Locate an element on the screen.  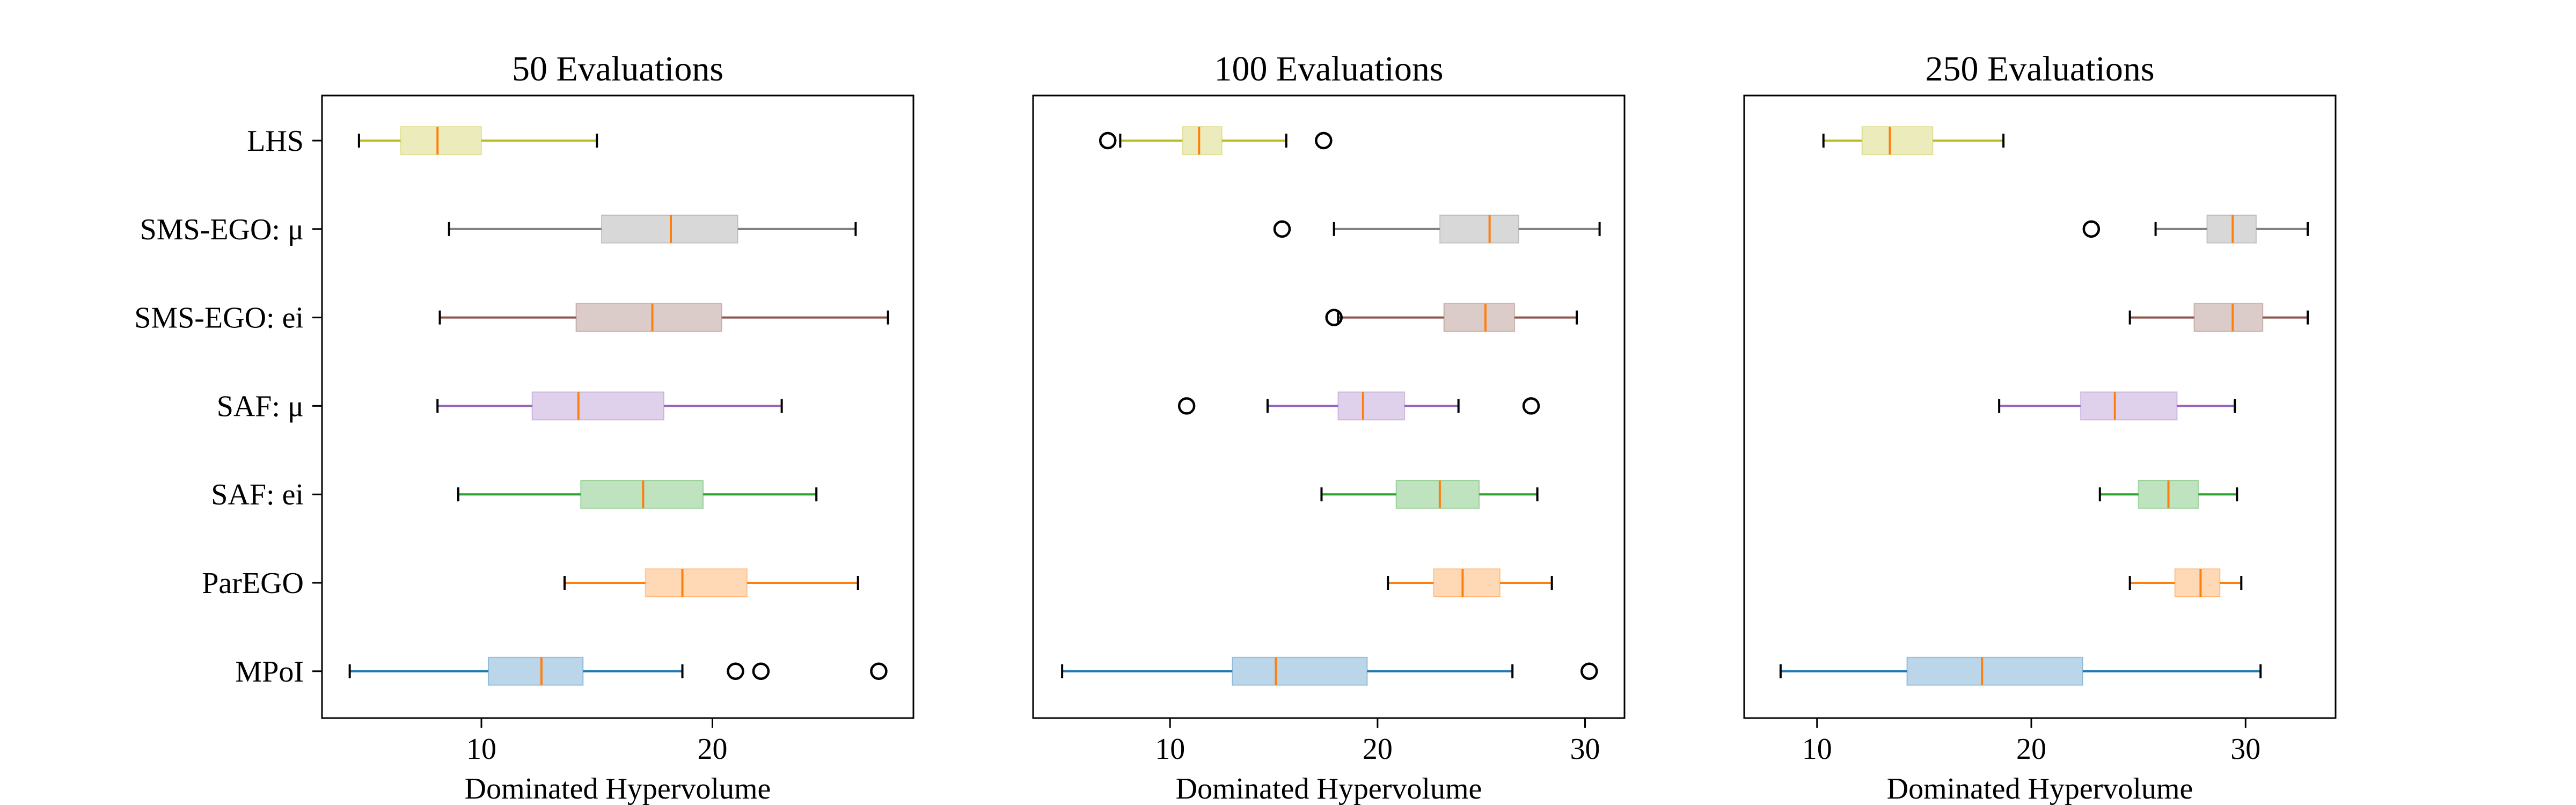
category-label: ParEGO is located at coordinates (253, 583).